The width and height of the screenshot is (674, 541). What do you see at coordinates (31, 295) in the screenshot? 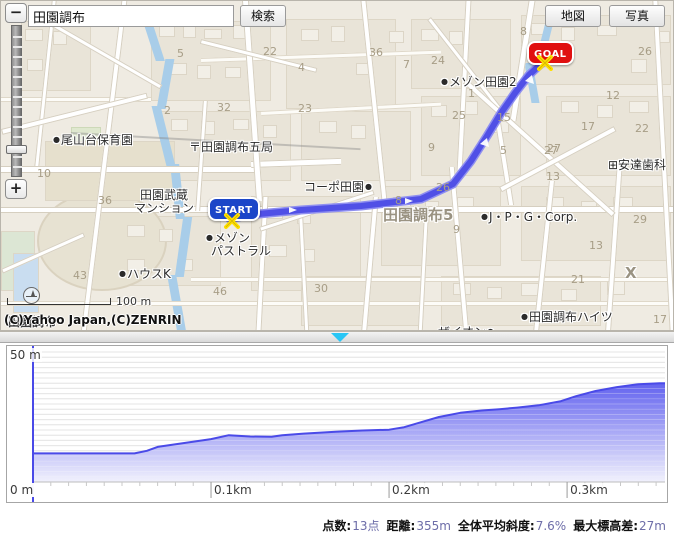
I see `compass-north-icon` at bounding box center [31, 295].